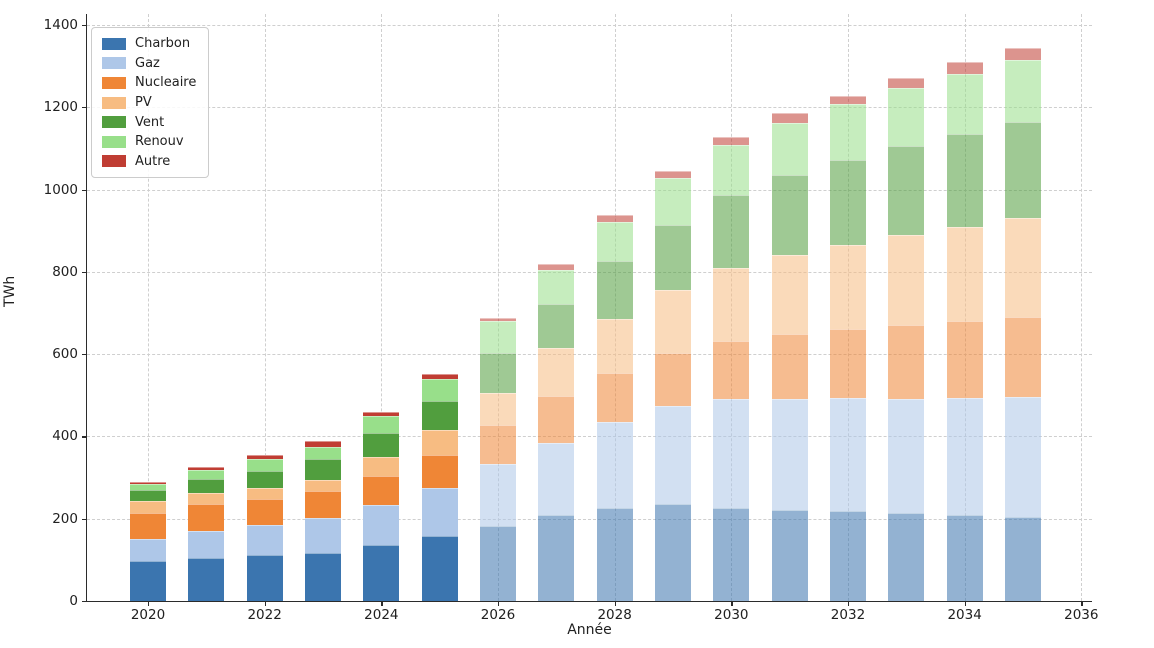  I want to click on bar-segment-charbon-2024, so click(381, 573).